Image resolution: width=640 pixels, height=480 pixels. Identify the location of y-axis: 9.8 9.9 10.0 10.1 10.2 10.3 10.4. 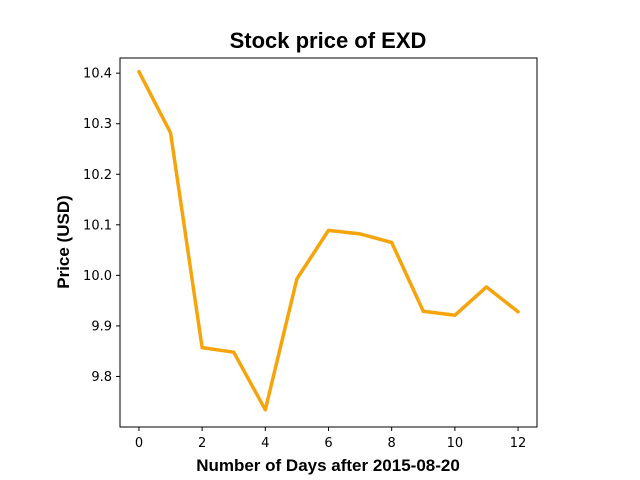
(101, 226).